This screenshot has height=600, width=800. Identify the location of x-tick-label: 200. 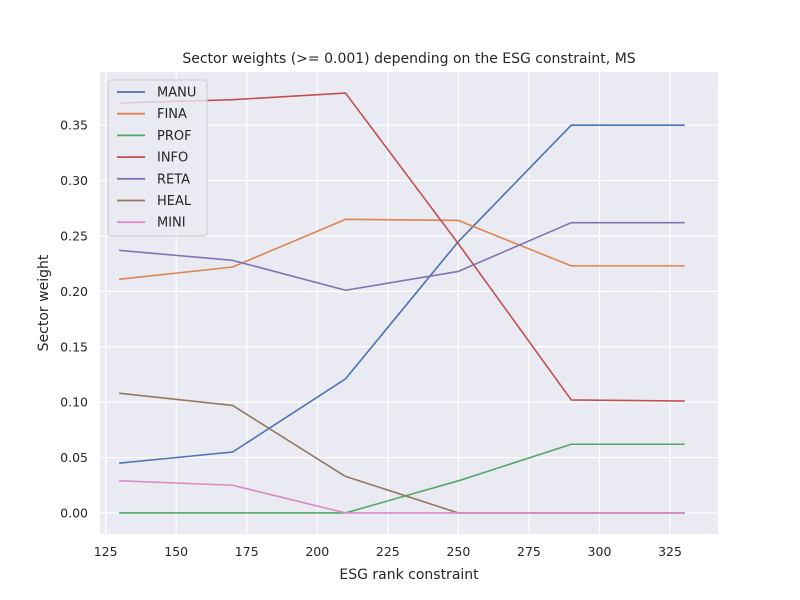
(317, 551).